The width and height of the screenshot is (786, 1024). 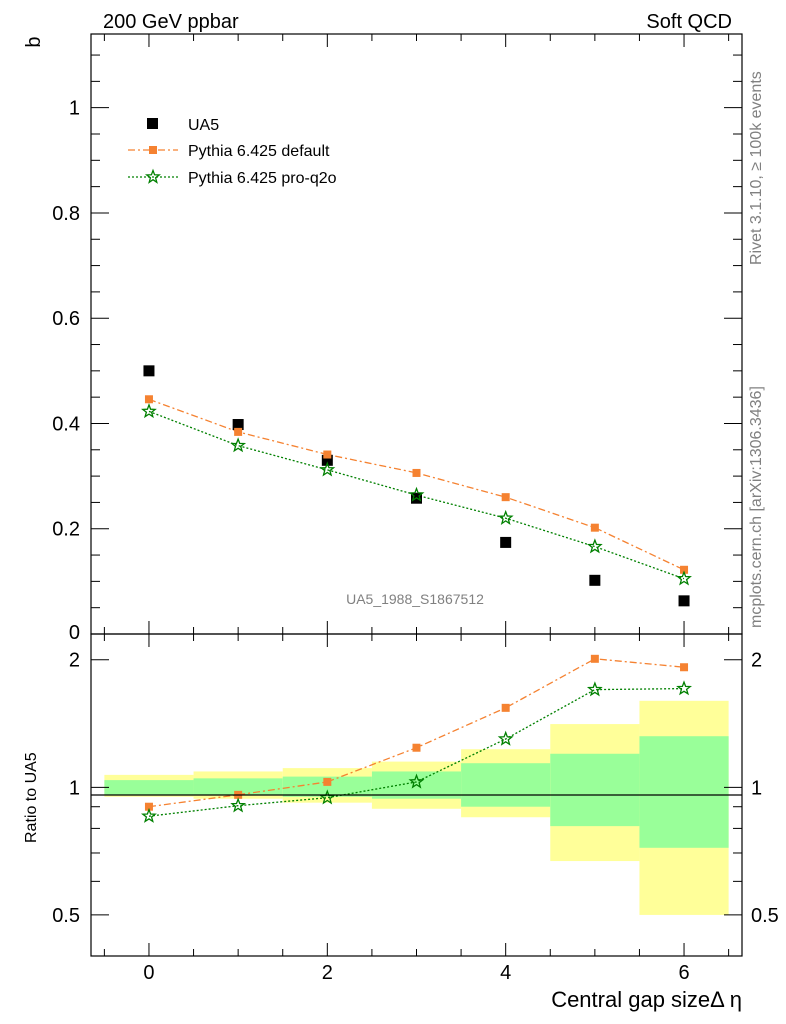 What do you see at coordinates (756, 507) in the screenshot?
I see `mcplots-source-label: mcplots.cern.ch [arXiv:1306.3436]` at bounding box center [756, 507].